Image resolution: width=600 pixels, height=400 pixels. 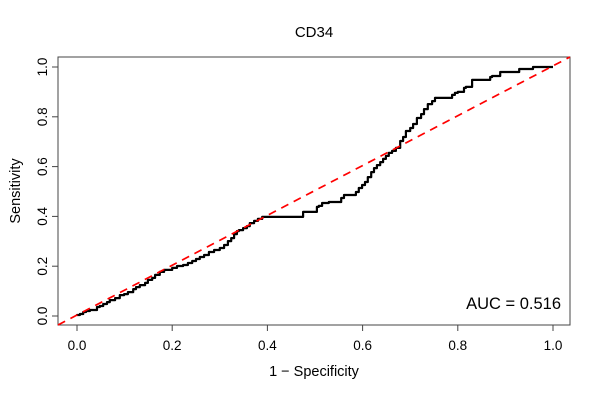 I want to click on x-axis-ticks: 0.0 0.2 0.4 0.6 0.8 1.0, so click(x=315, y=339).